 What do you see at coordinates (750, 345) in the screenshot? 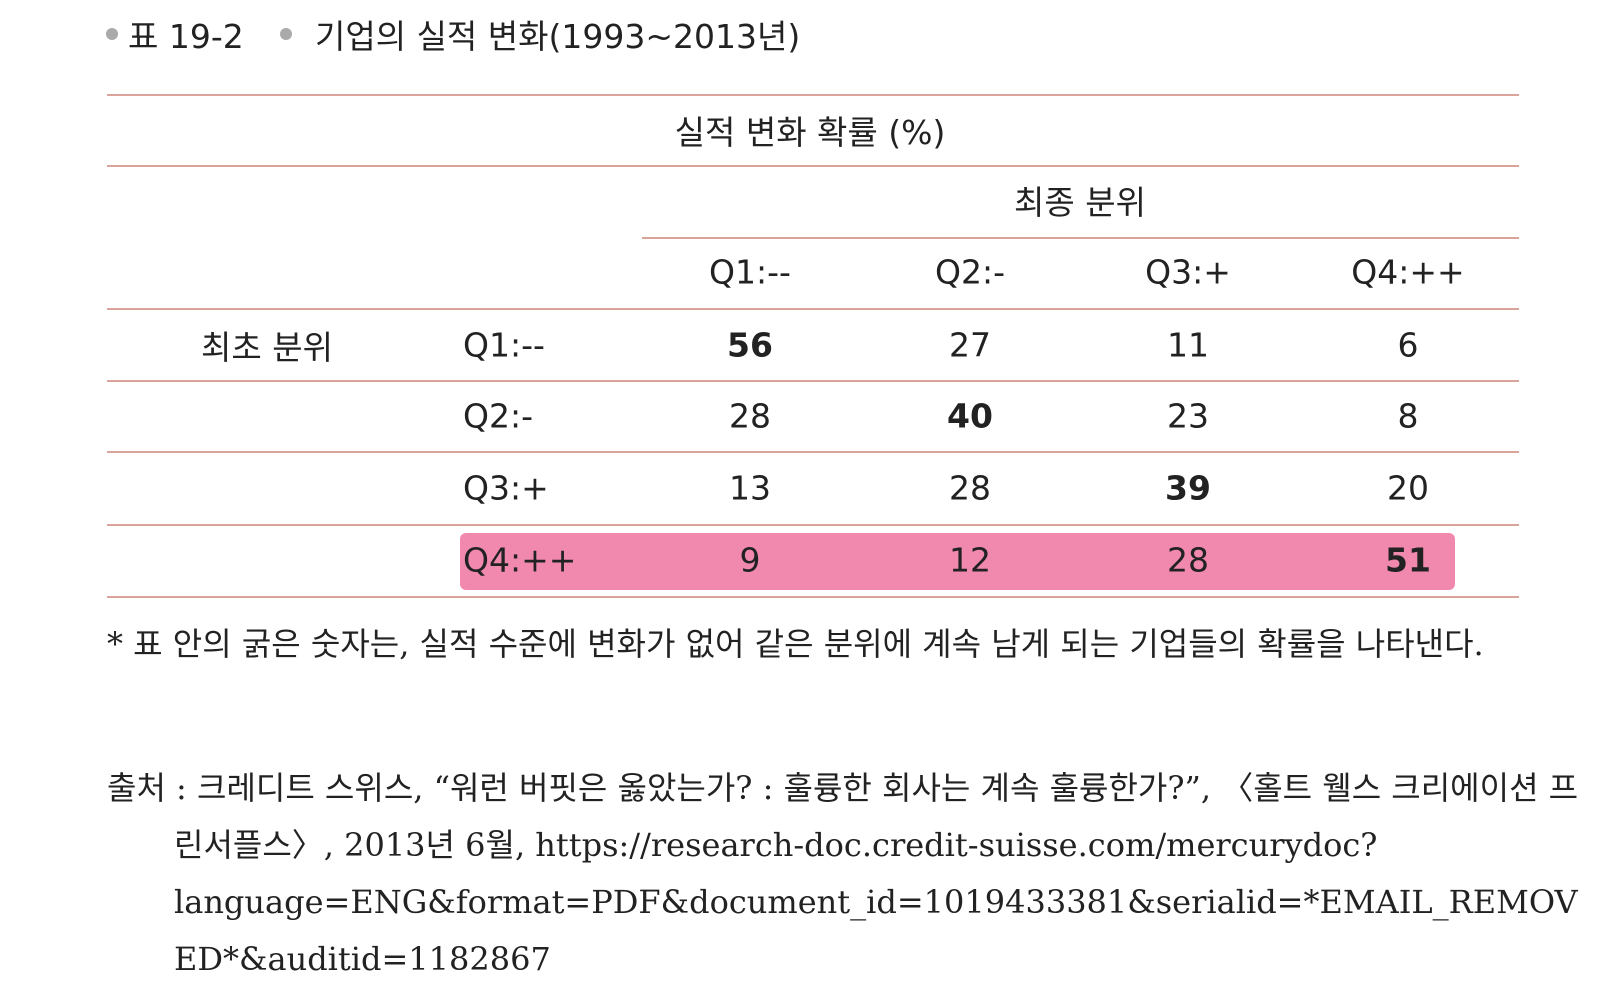
I see `cell: 56` at bounding box center [750, 345].